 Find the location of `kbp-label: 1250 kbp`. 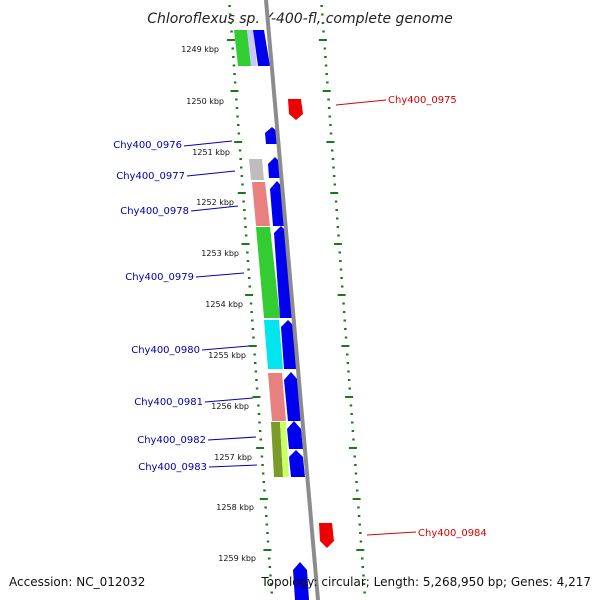

kbp-label: 1250 kbp is located at coordinates (205, 101).